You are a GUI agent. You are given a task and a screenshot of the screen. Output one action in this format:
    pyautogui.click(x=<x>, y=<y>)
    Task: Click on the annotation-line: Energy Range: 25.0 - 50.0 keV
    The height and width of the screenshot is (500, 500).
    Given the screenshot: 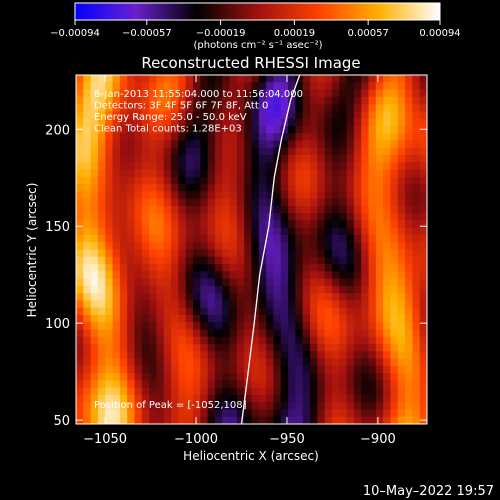 What is the action you would take?
    pyautogui.click(x=170, y=117)
    